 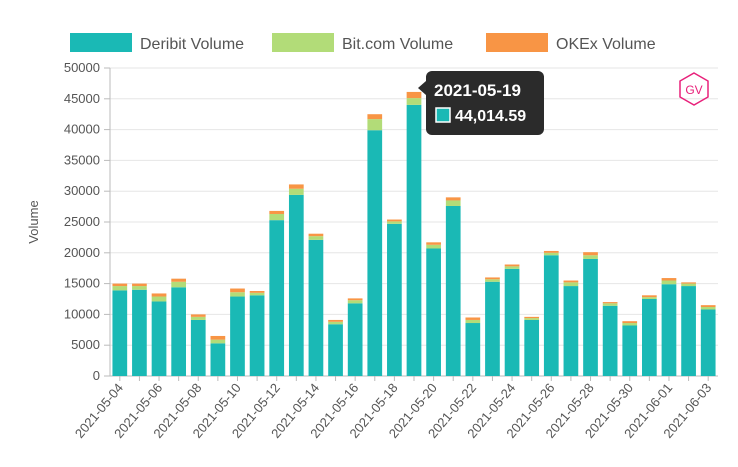 I want to click on legend: Deribit Volume Bit.com Volume OKEx Volume, so click(x=363, y=43).